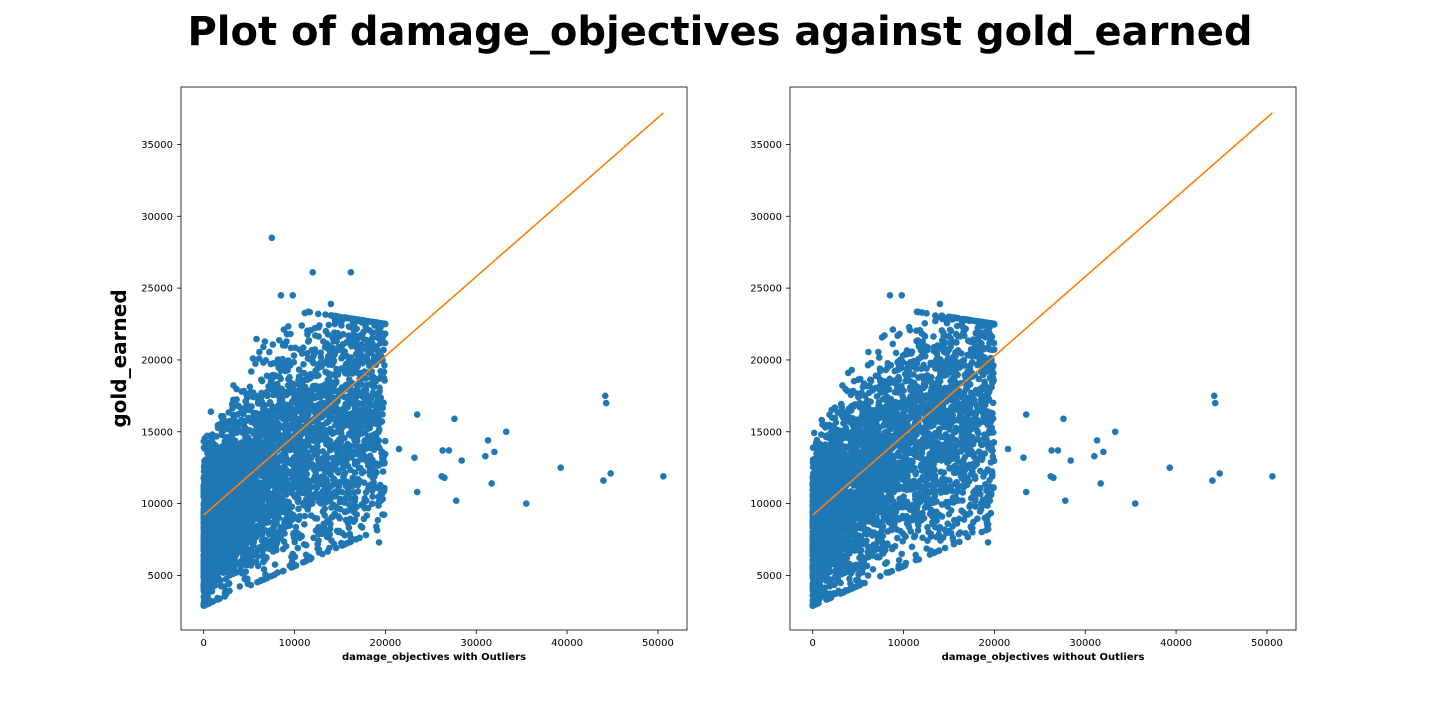  I want to click on y-axis-label: gold_earned, so click(119, 358).